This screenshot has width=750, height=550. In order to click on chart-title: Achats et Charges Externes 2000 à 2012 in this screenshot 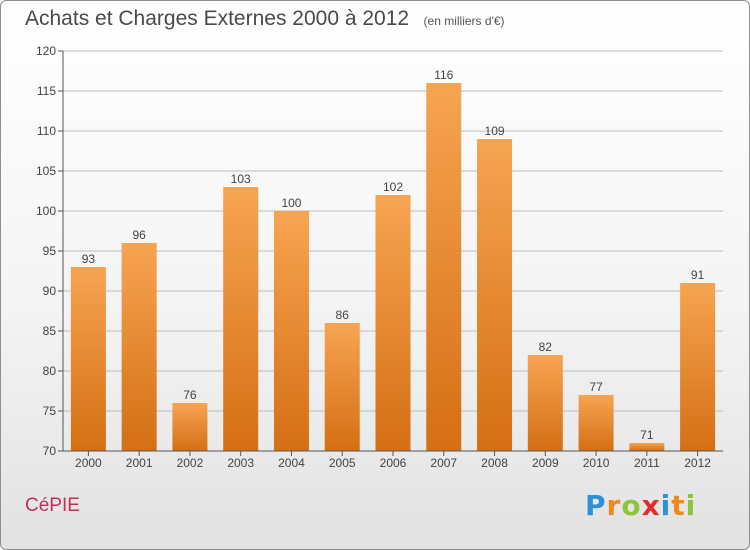, I will do `click(217, 18)`.